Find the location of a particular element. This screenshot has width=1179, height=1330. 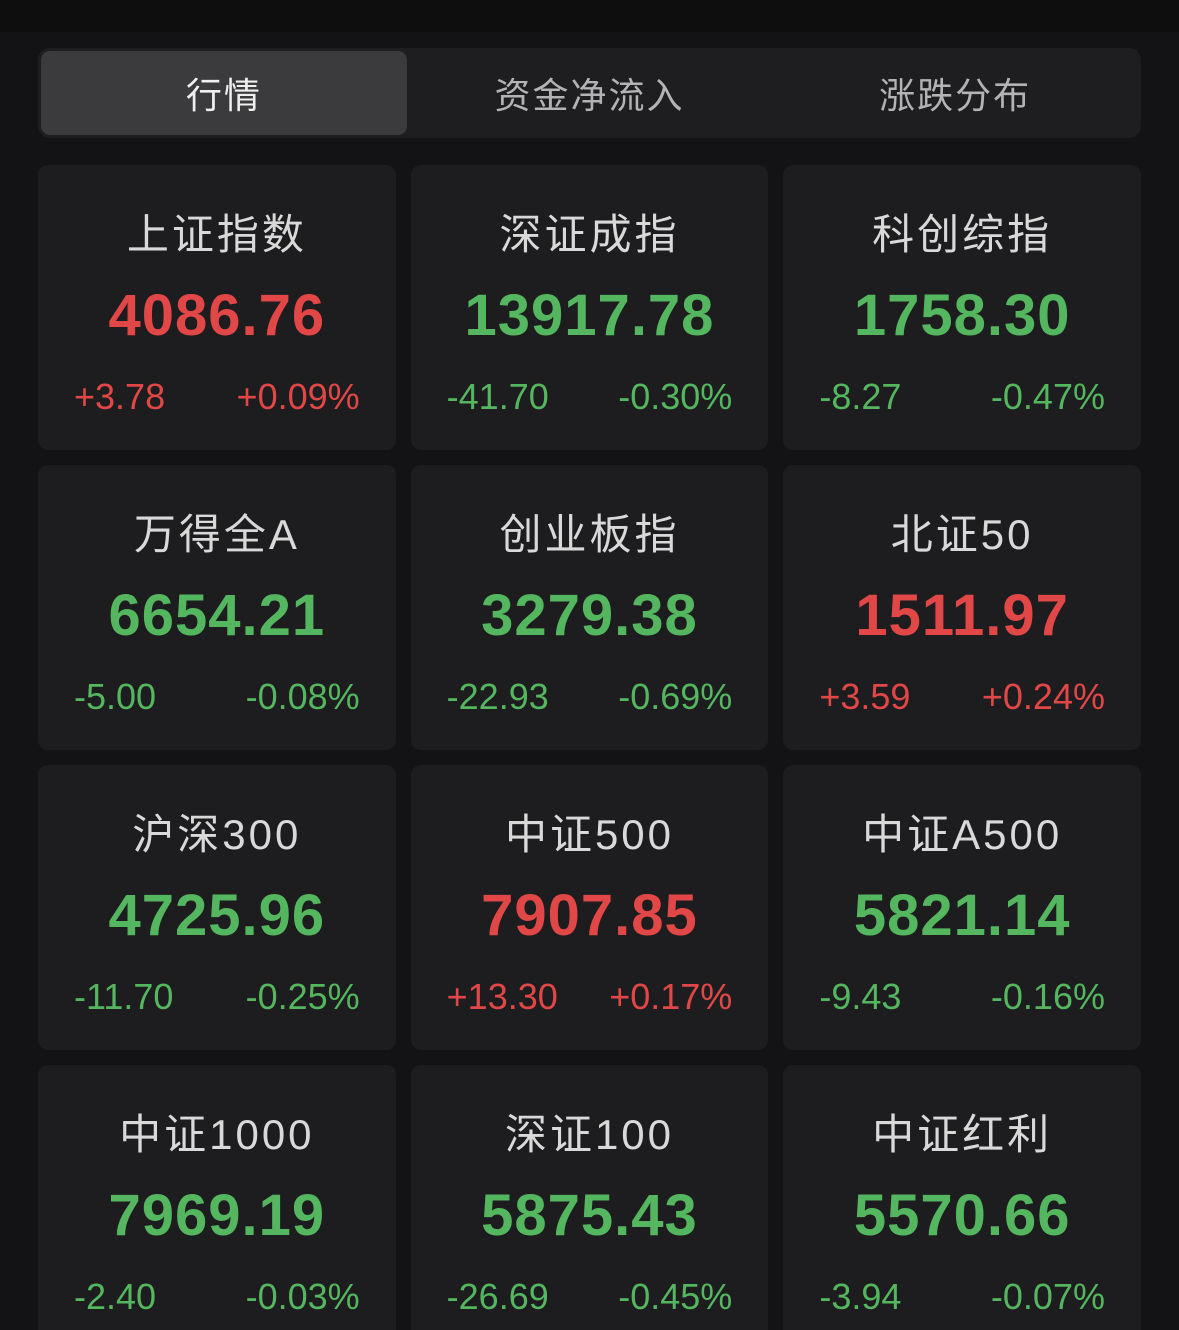

index-card-szse-component: 深证成指 13917.78 -41.70 -0.30% is located at coordinates (589, 307).